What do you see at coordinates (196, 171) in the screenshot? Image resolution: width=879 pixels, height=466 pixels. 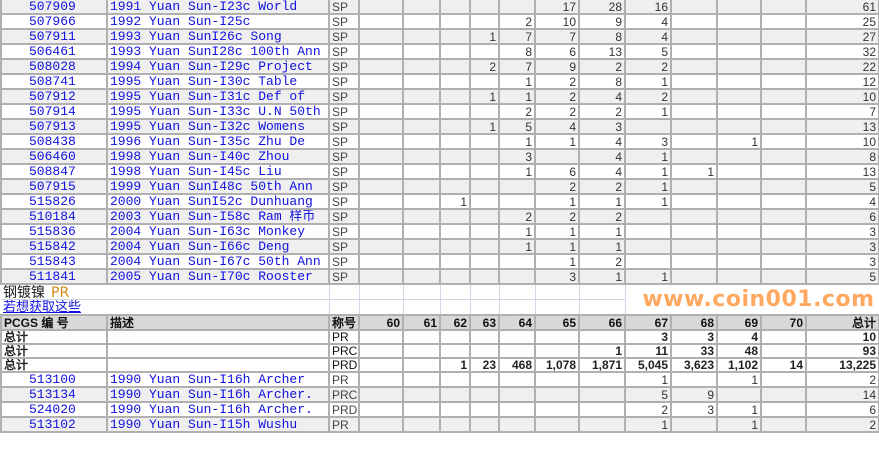 I see `description-link: 1998 Yuan Sun-I45c Liu` at bounding box center [196, 171].